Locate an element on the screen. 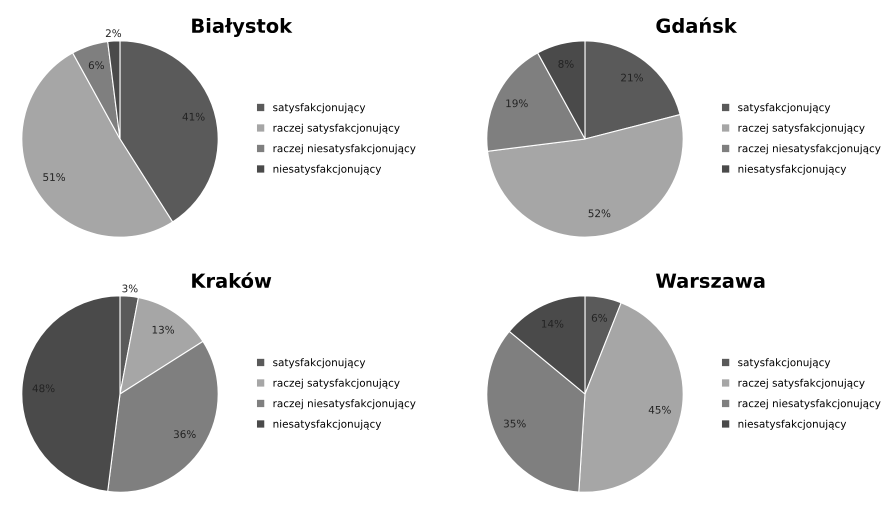  data-label: 21% is located at coordinates (632, 78).